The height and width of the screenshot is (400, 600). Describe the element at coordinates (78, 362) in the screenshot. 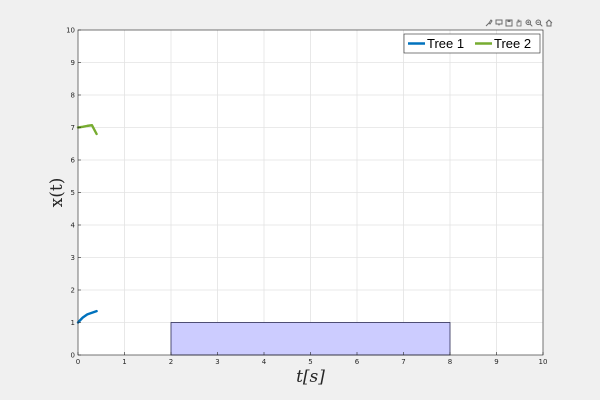

I see `x-tick-label: 0` at that location.